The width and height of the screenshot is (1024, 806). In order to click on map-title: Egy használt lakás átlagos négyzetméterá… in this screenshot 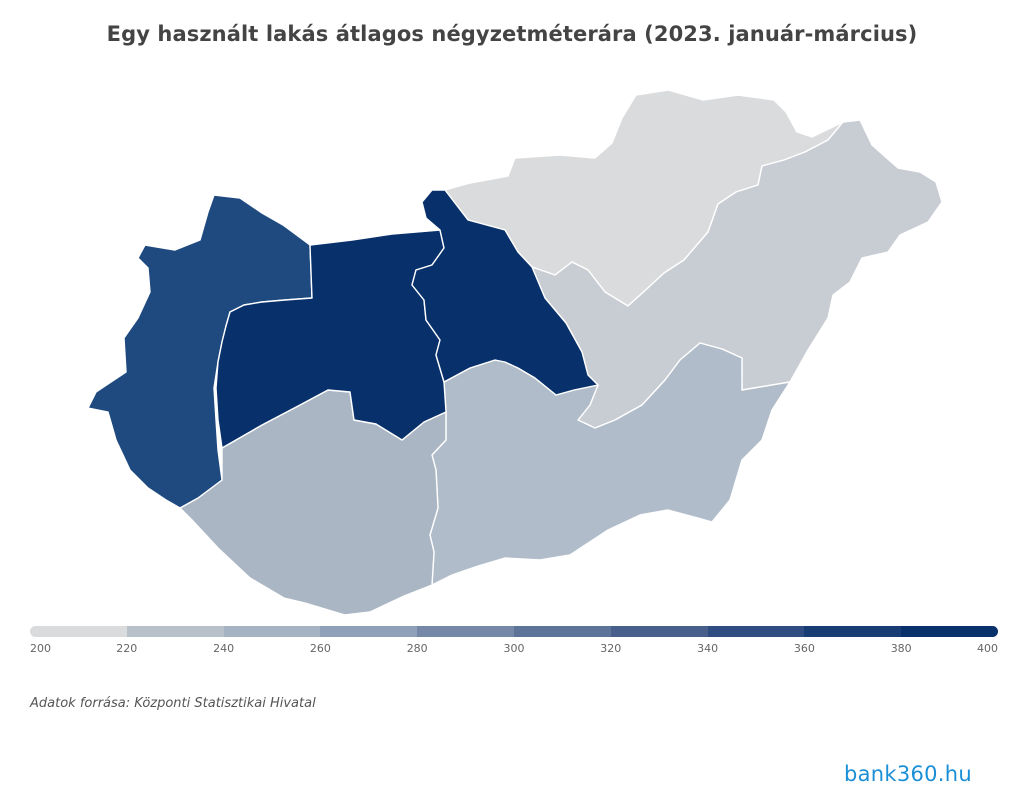, I will do `click(512, 34)`.